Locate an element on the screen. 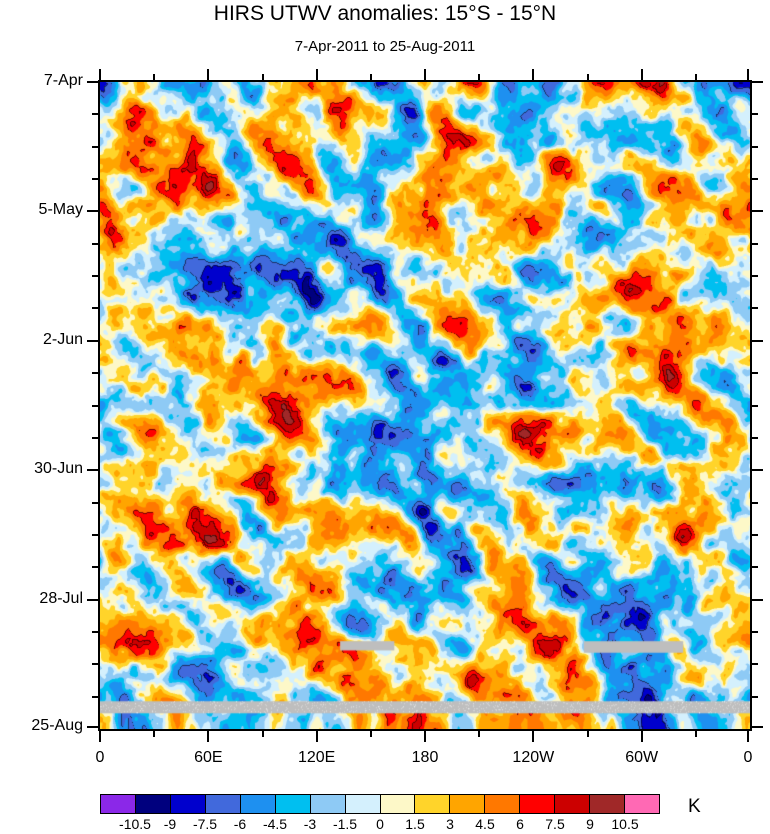 This screenshot has height=834, width=770. colorbar-tick-label: 9 is located at coordinates (590, 824).